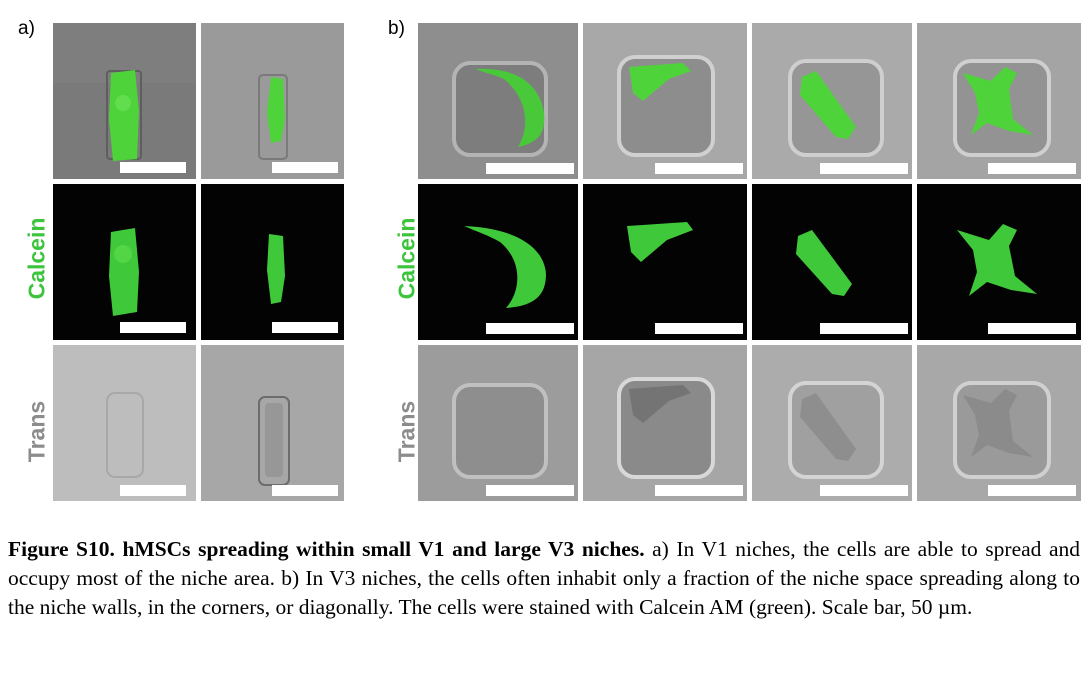  Describe the element at coordinates (36, 431) in the screenshot. I see `row-label-trans-a: Trans` at that location.